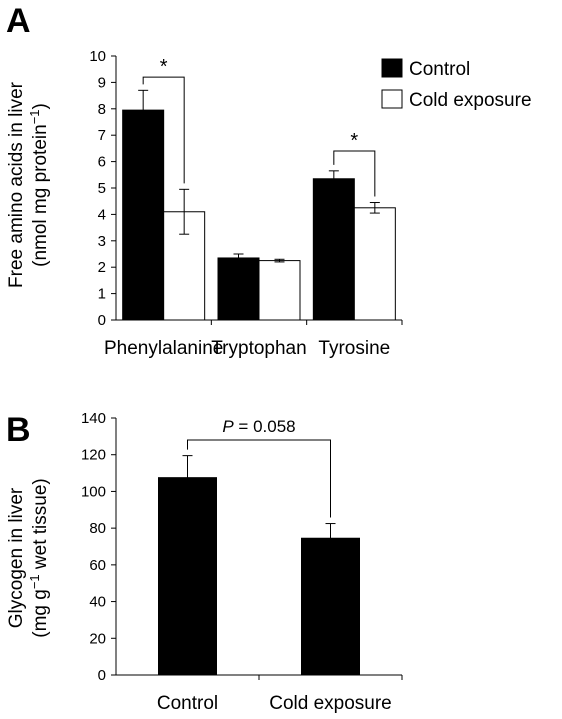 The image size is (562, 719). What do you see at coordinates (259, 565) in the screenshot?
I see `bars-b` at bounding box center [259, 565].